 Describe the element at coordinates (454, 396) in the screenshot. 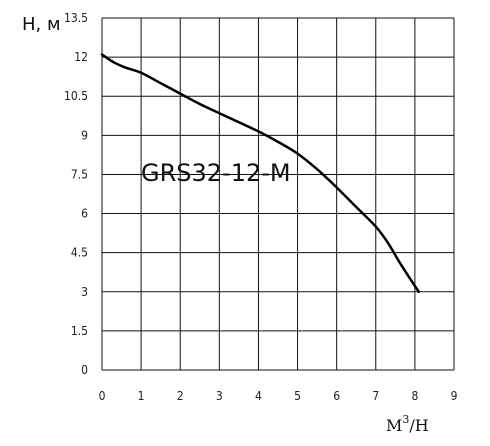

I see `x-tick-label: 9` at that location.